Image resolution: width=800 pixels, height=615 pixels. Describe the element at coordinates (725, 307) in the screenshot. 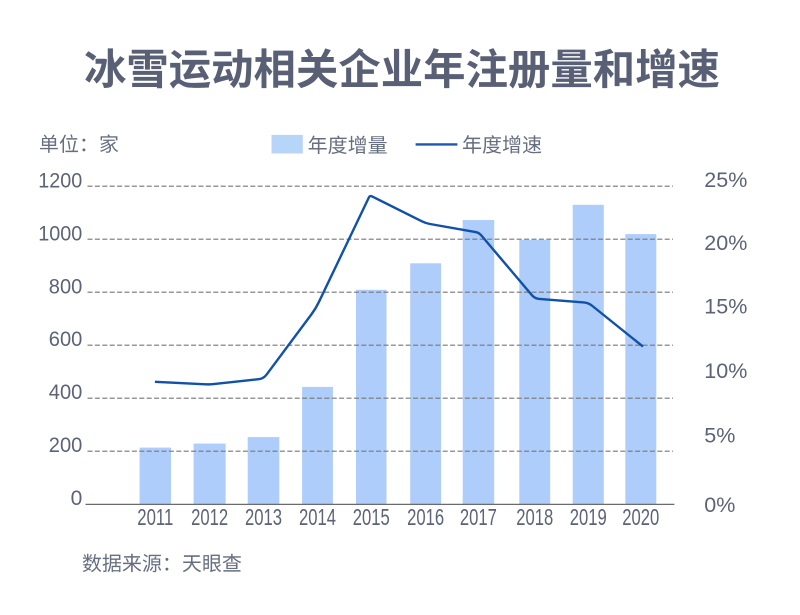

I see `svg-text: 15%` at that location.